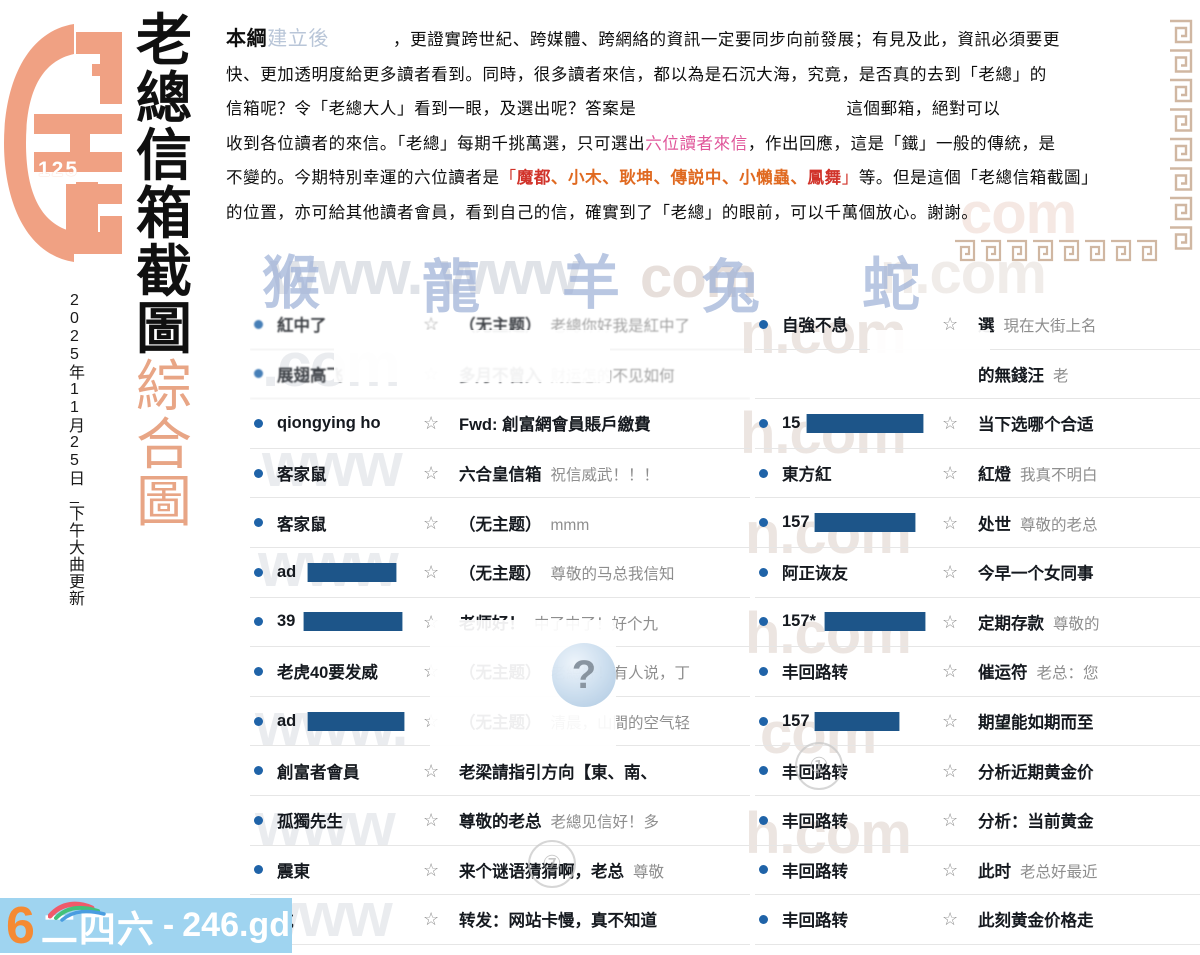  Describe the element at coordinates (1036, 425) in the screenshot. I see `mail-subject: 当下选哪个合适` at that location.